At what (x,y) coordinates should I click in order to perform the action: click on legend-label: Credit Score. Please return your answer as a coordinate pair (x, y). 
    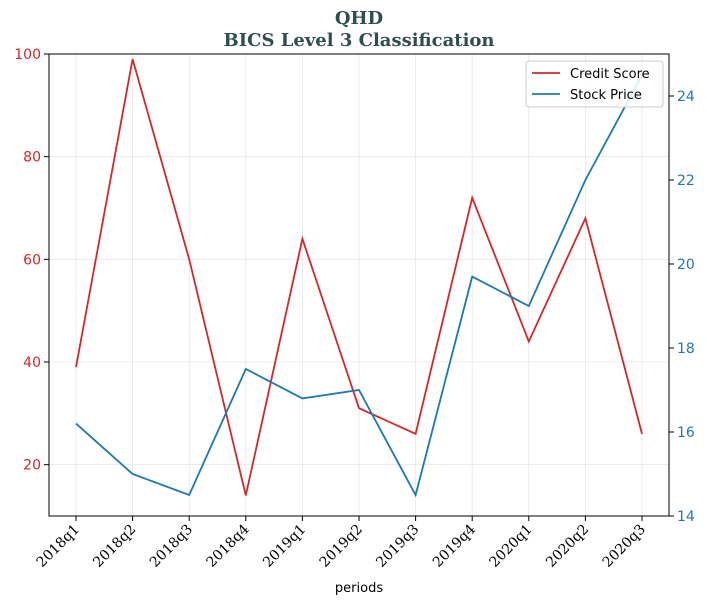
    Looking at the image, I should click on (610, 74).